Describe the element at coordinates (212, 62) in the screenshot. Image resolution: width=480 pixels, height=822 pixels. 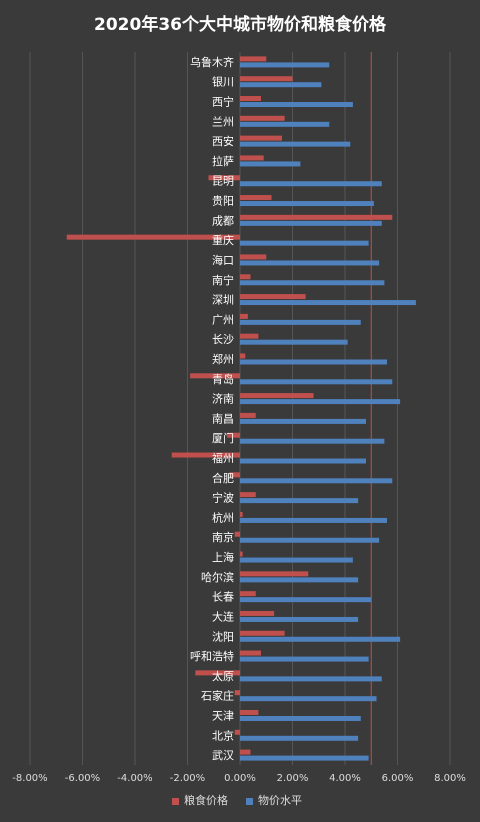
I see `category-label: 乌鲁木齐` at that location.